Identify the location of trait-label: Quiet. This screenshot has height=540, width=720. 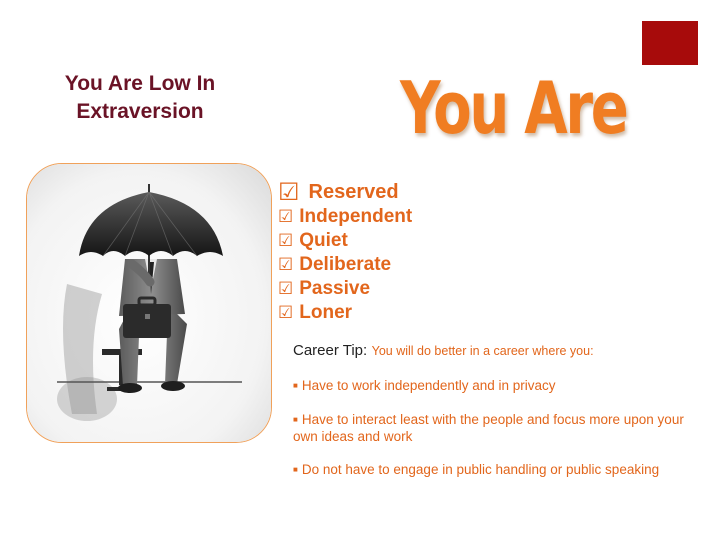
(323, 240).